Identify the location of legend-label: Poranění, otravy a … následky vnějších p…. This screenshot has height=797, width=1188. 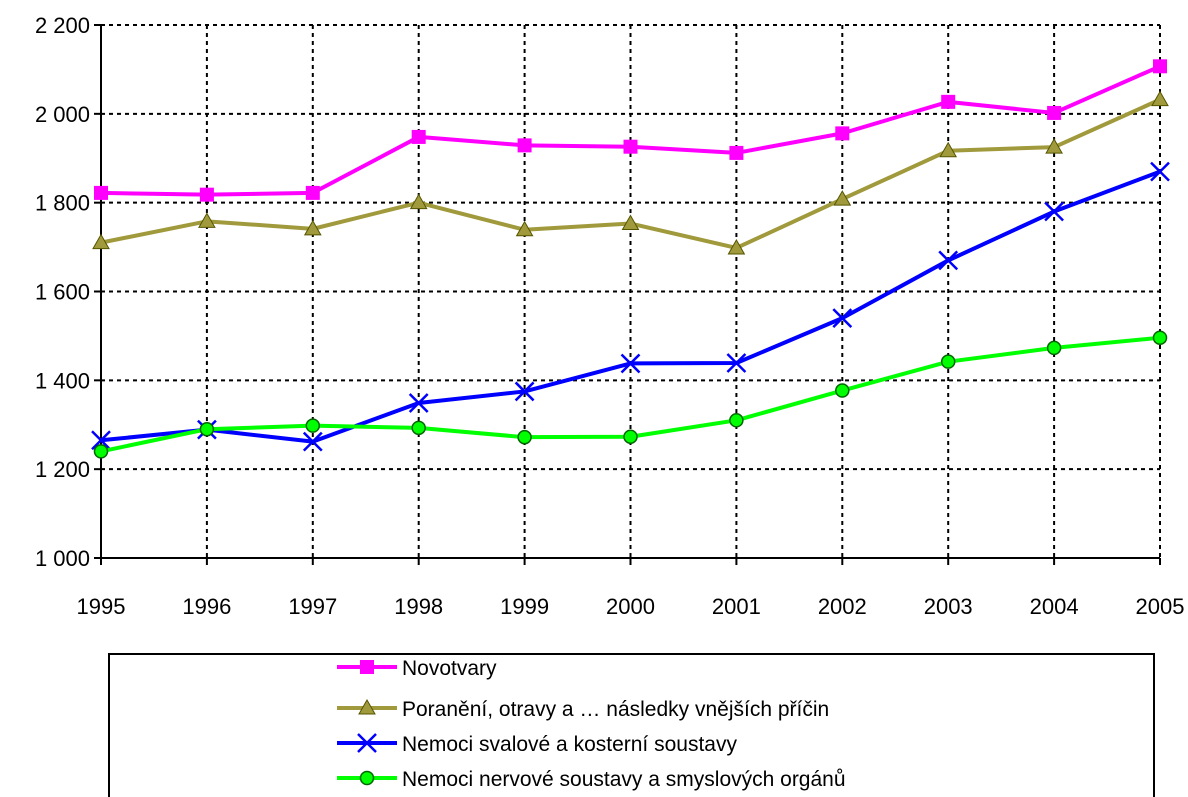
(615, 709).